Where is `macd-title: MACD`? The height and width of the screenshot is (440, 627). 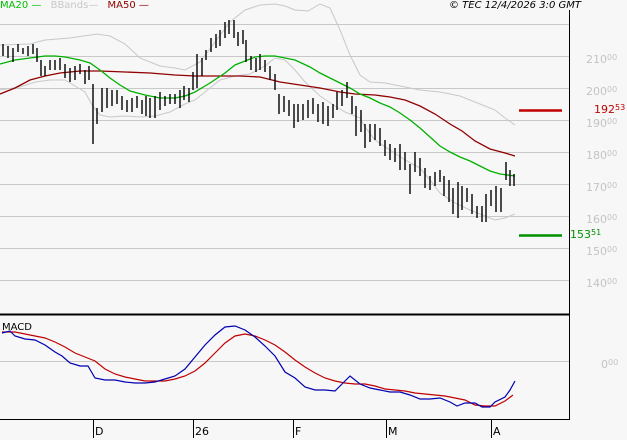 macd-title: MACD is located at coordinates (17, 327).